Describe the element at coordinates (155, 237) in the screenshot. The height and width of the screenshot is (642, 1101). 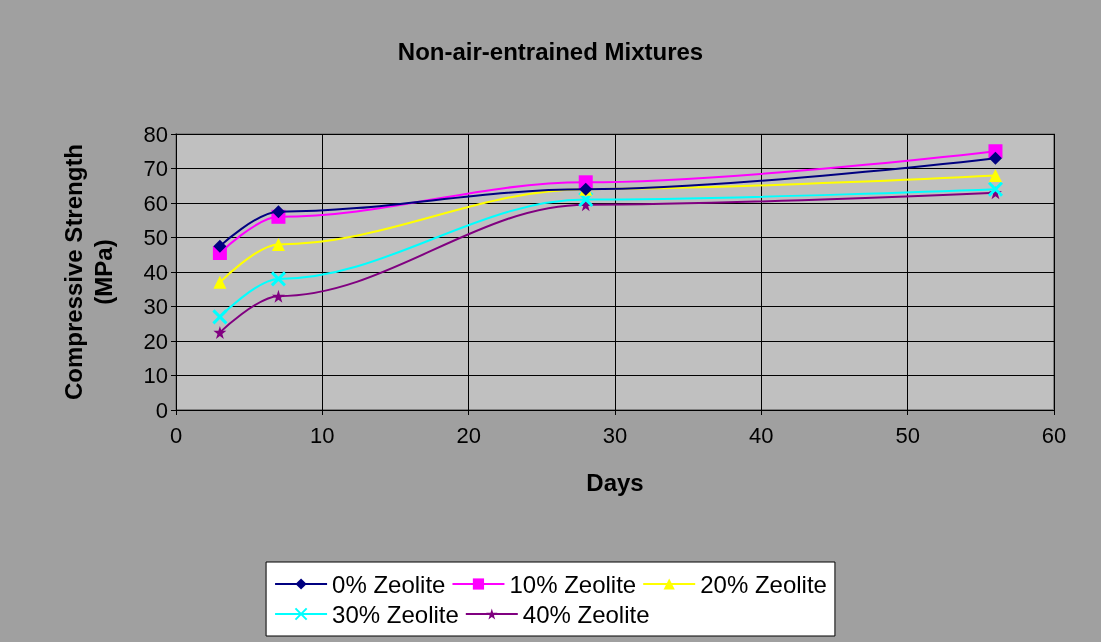
I see `y-tick-label: 50` at that location.